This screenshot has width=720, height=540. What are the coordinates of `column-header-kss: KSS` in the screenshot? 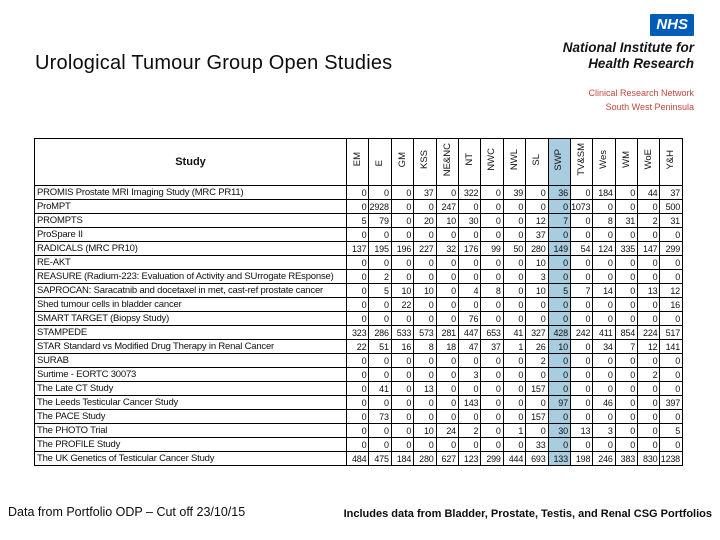 It's located at (425, 162).